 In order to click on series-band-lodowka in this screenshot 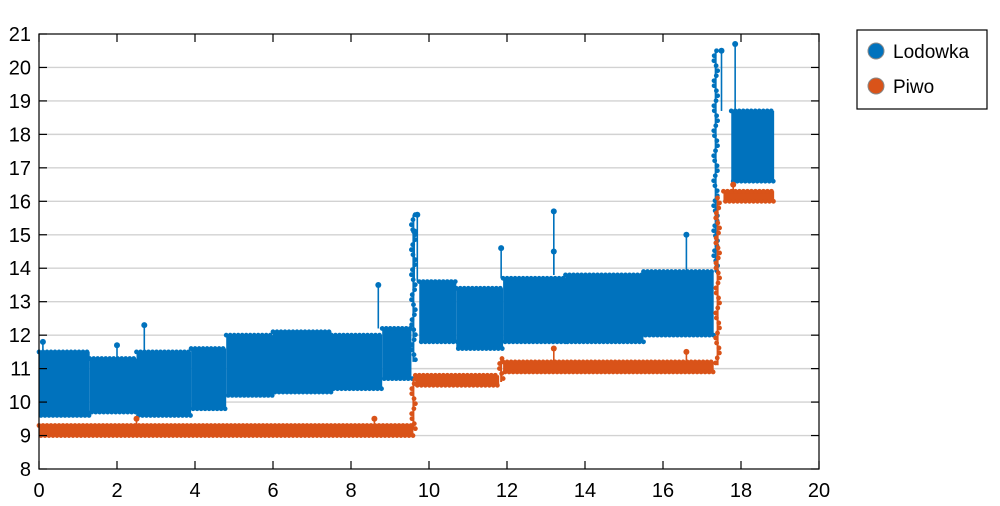, I will do `click(357, 362)`.